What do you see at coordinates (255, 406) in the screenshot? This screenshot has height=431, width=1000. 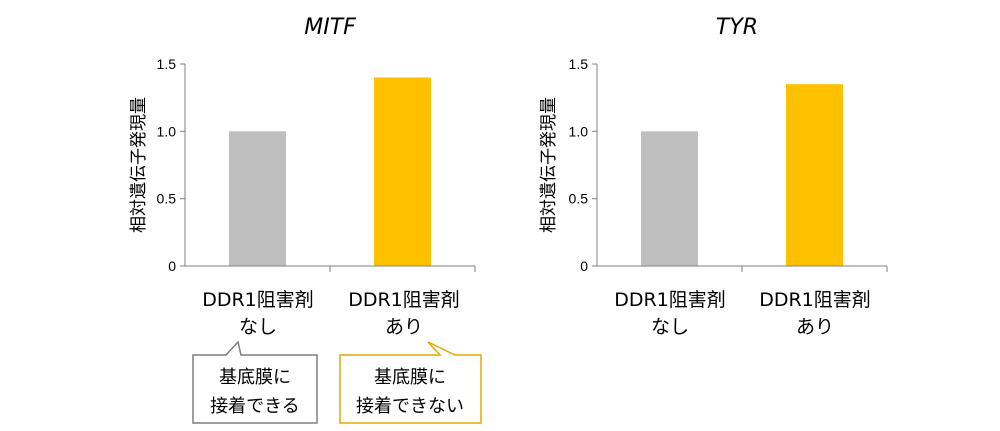 I see `callout-text-line2: 接着できる` at bounding box center [255, 406].